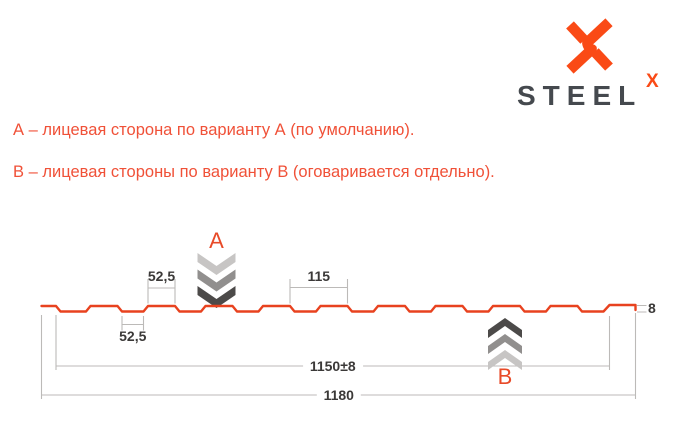 This screenshot has height=436, width=700. Describe the element at coordinates (319, 276) in the screenshot. I see `dim-rib-pitch: 115` at that location.